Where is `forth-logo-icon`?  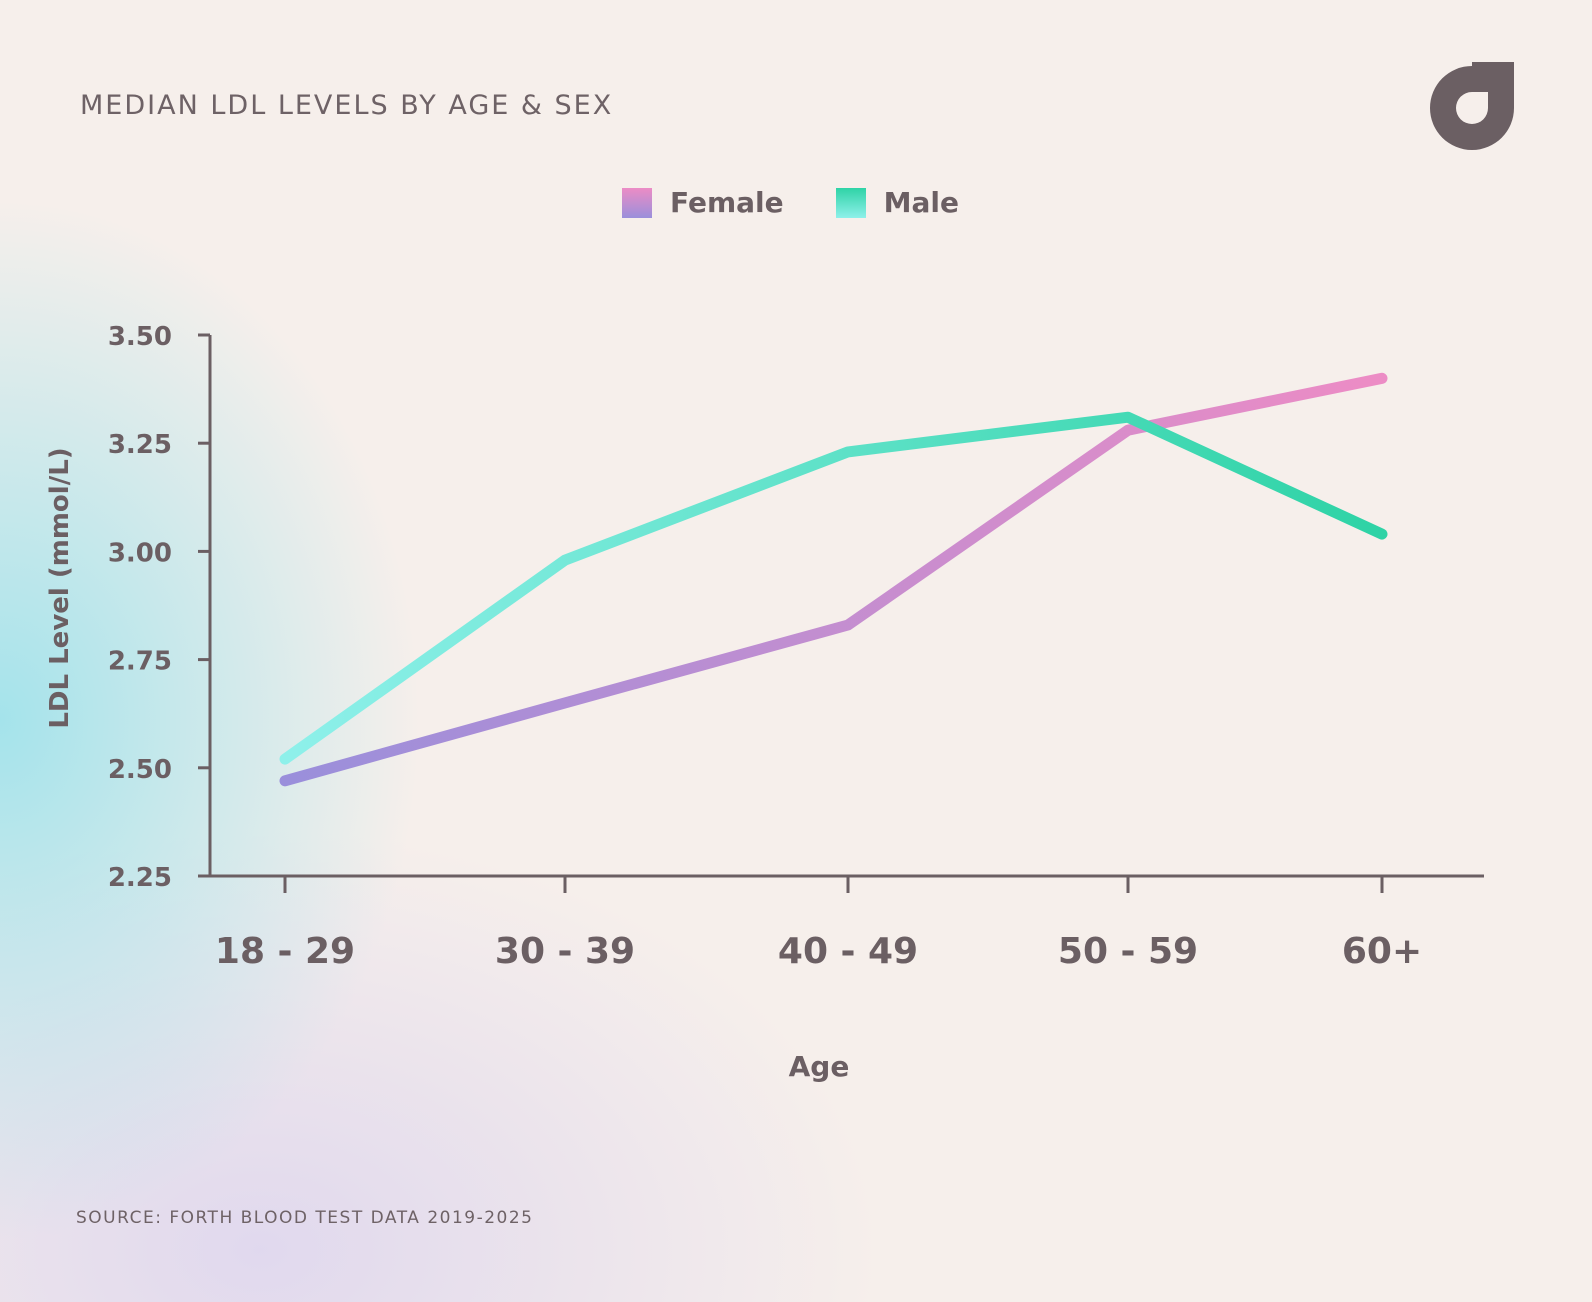
forth-logo-icon is located at coordinates (1472, 106).